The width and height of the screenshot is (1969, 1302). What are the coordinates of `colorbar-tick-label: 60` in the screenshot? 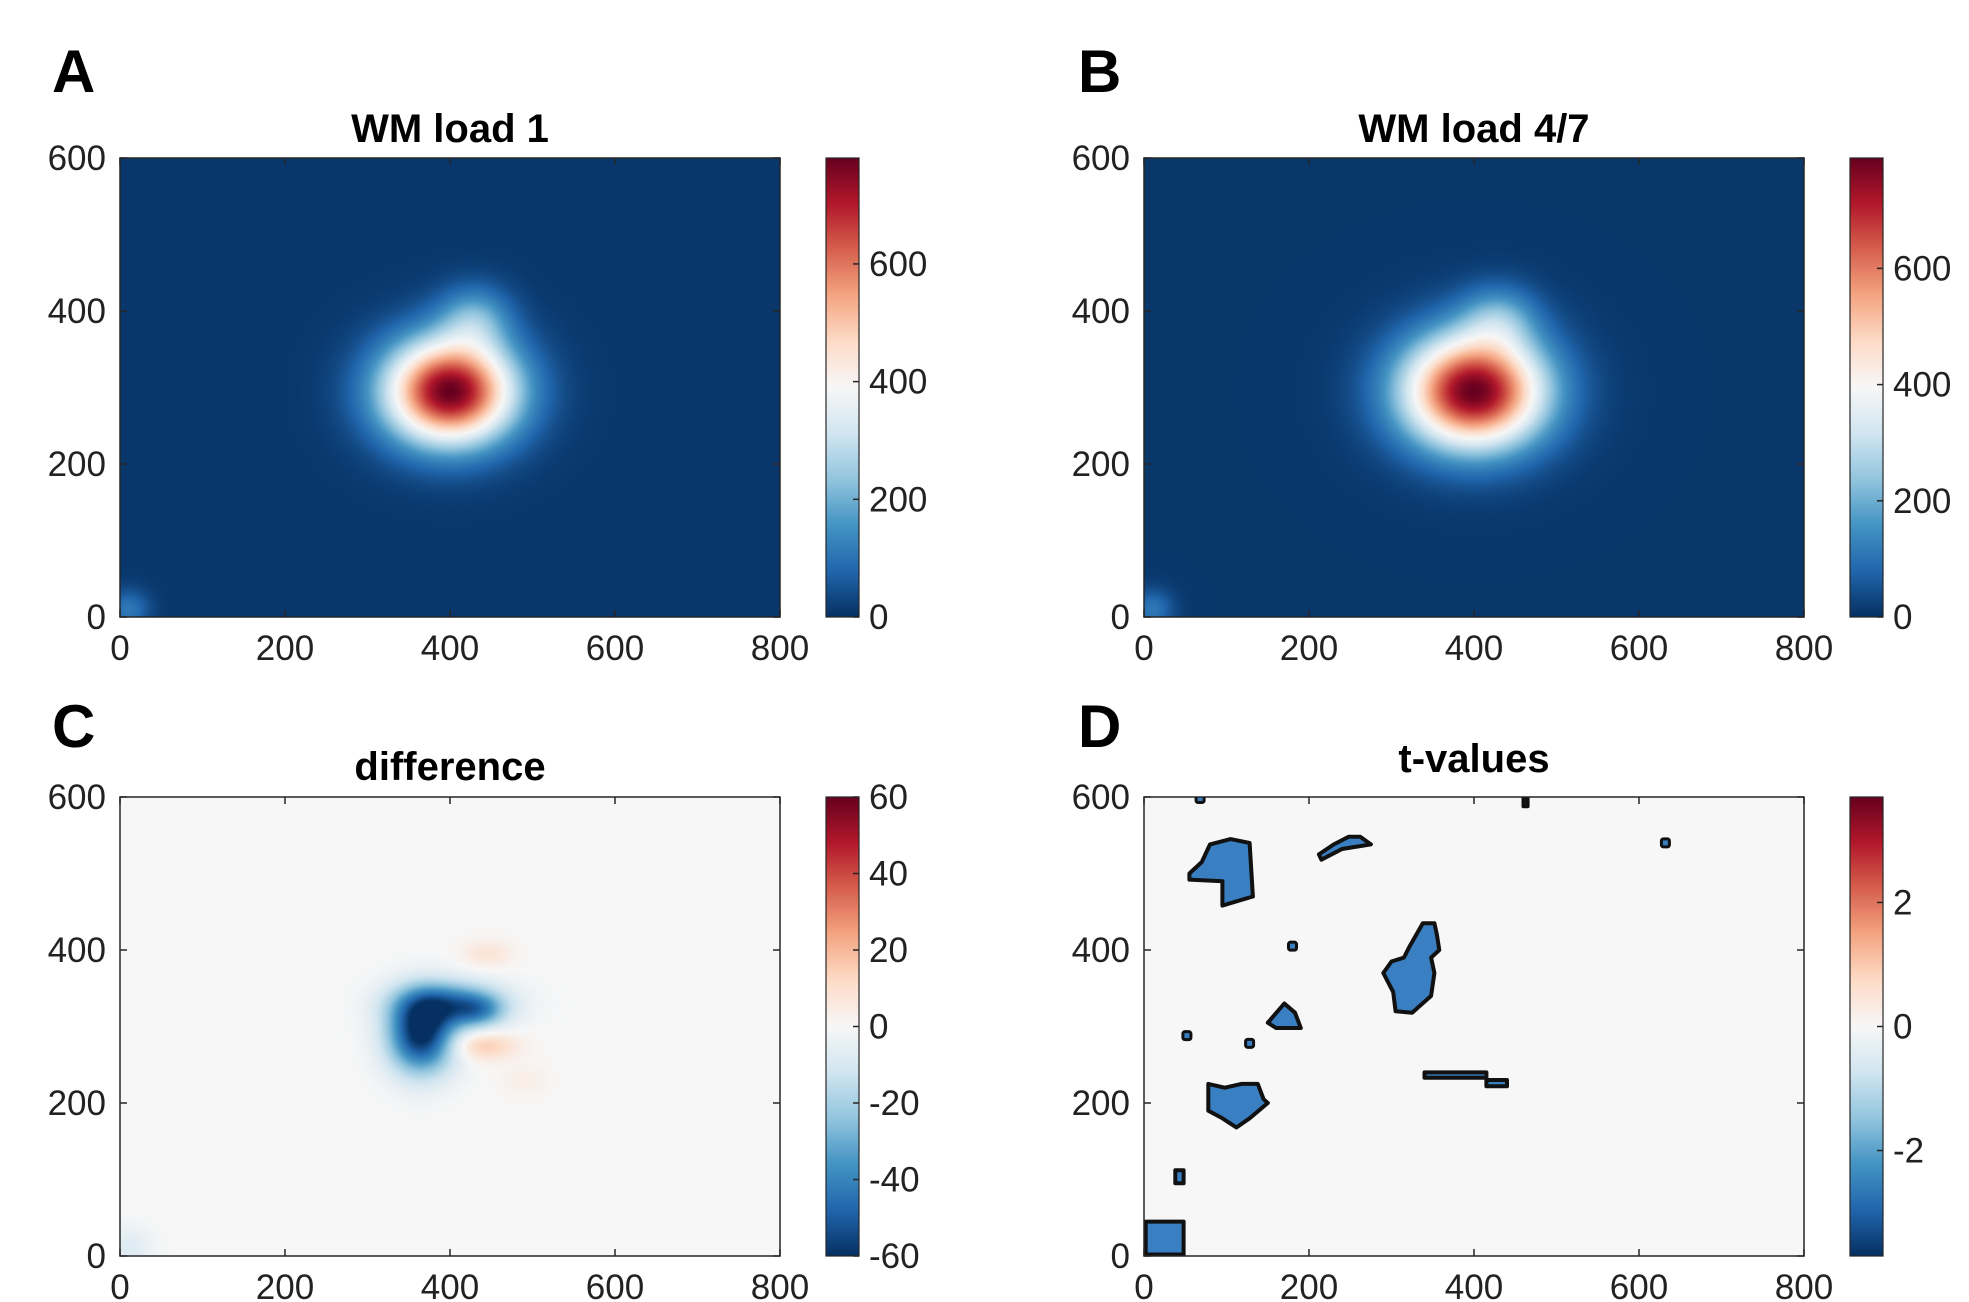 It's located at (888, 797).